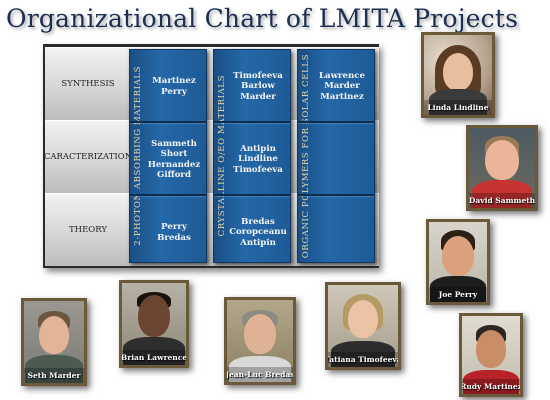 This screenshot has width=550, height=400. Describe the element at coordinates (502, 200) in the screenshot. I see `photo-caption: David Sammeth` at that location.